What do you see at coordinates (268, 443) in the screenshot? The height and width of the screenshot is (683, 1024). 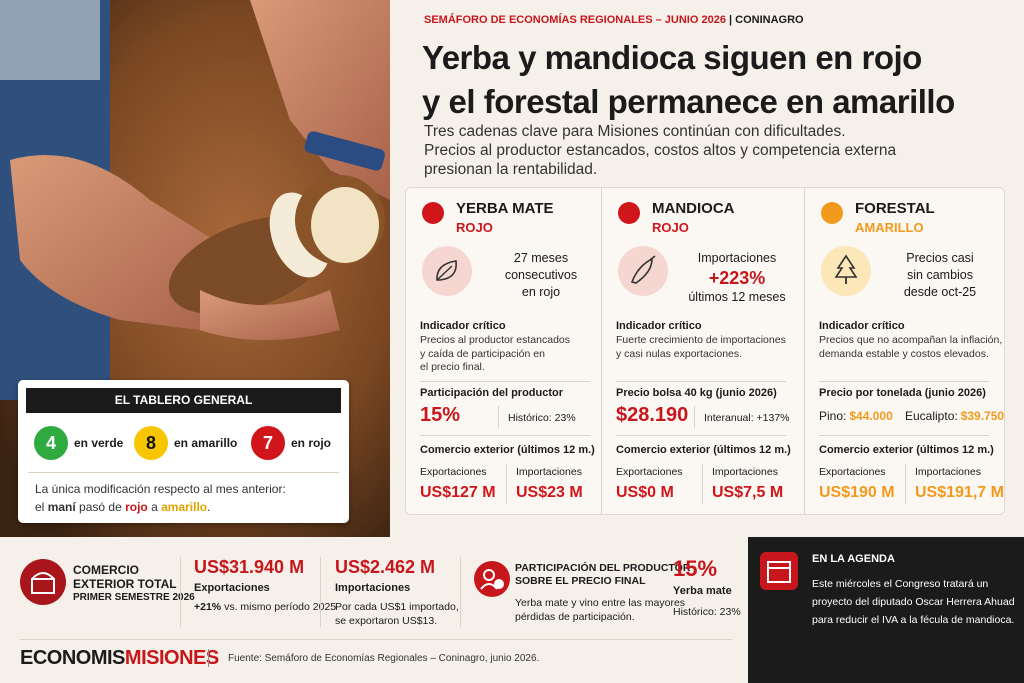 I see `count-circle: 7` at bounding box center [268, 443].